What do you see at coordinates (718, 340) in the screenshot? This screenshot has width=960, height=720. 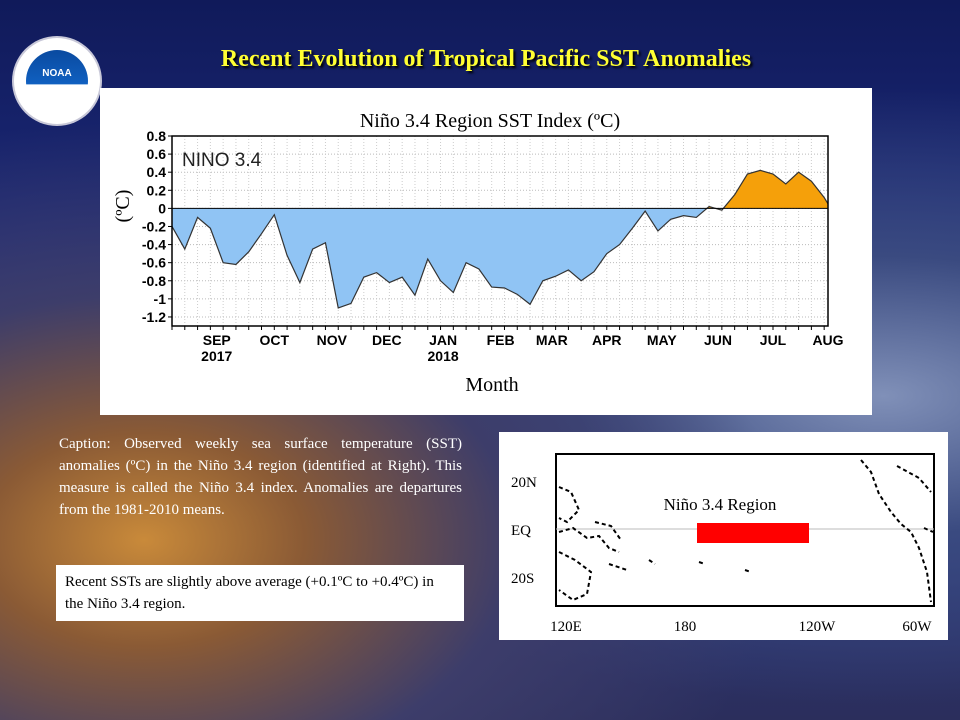 I see `x-tick-label-jun: JUN` at bounding box center [718, 340].